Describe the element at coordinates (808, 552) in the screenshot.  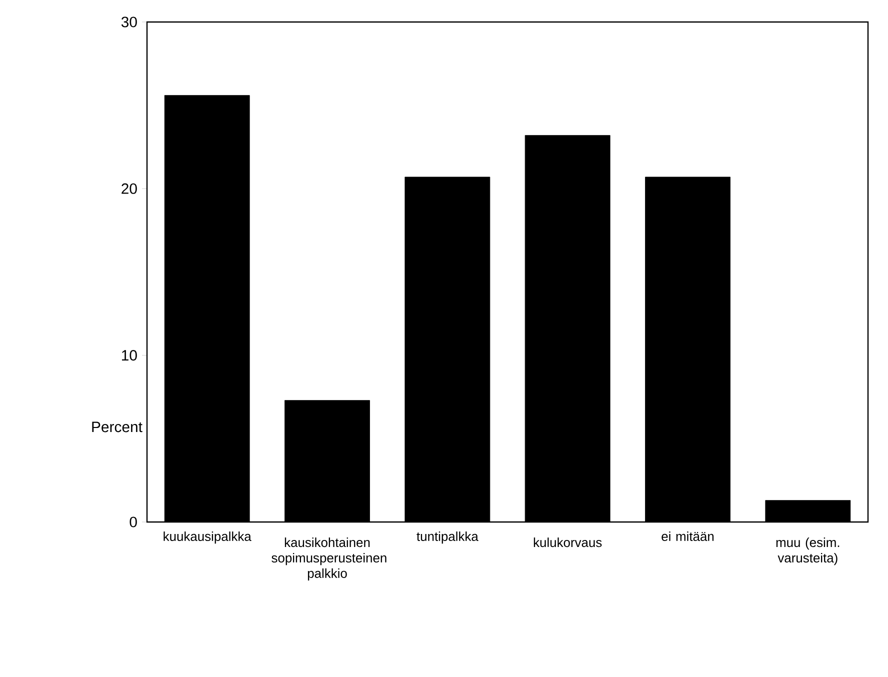
I see `x-tick-label: muu (esim. varusteita)` at that location.